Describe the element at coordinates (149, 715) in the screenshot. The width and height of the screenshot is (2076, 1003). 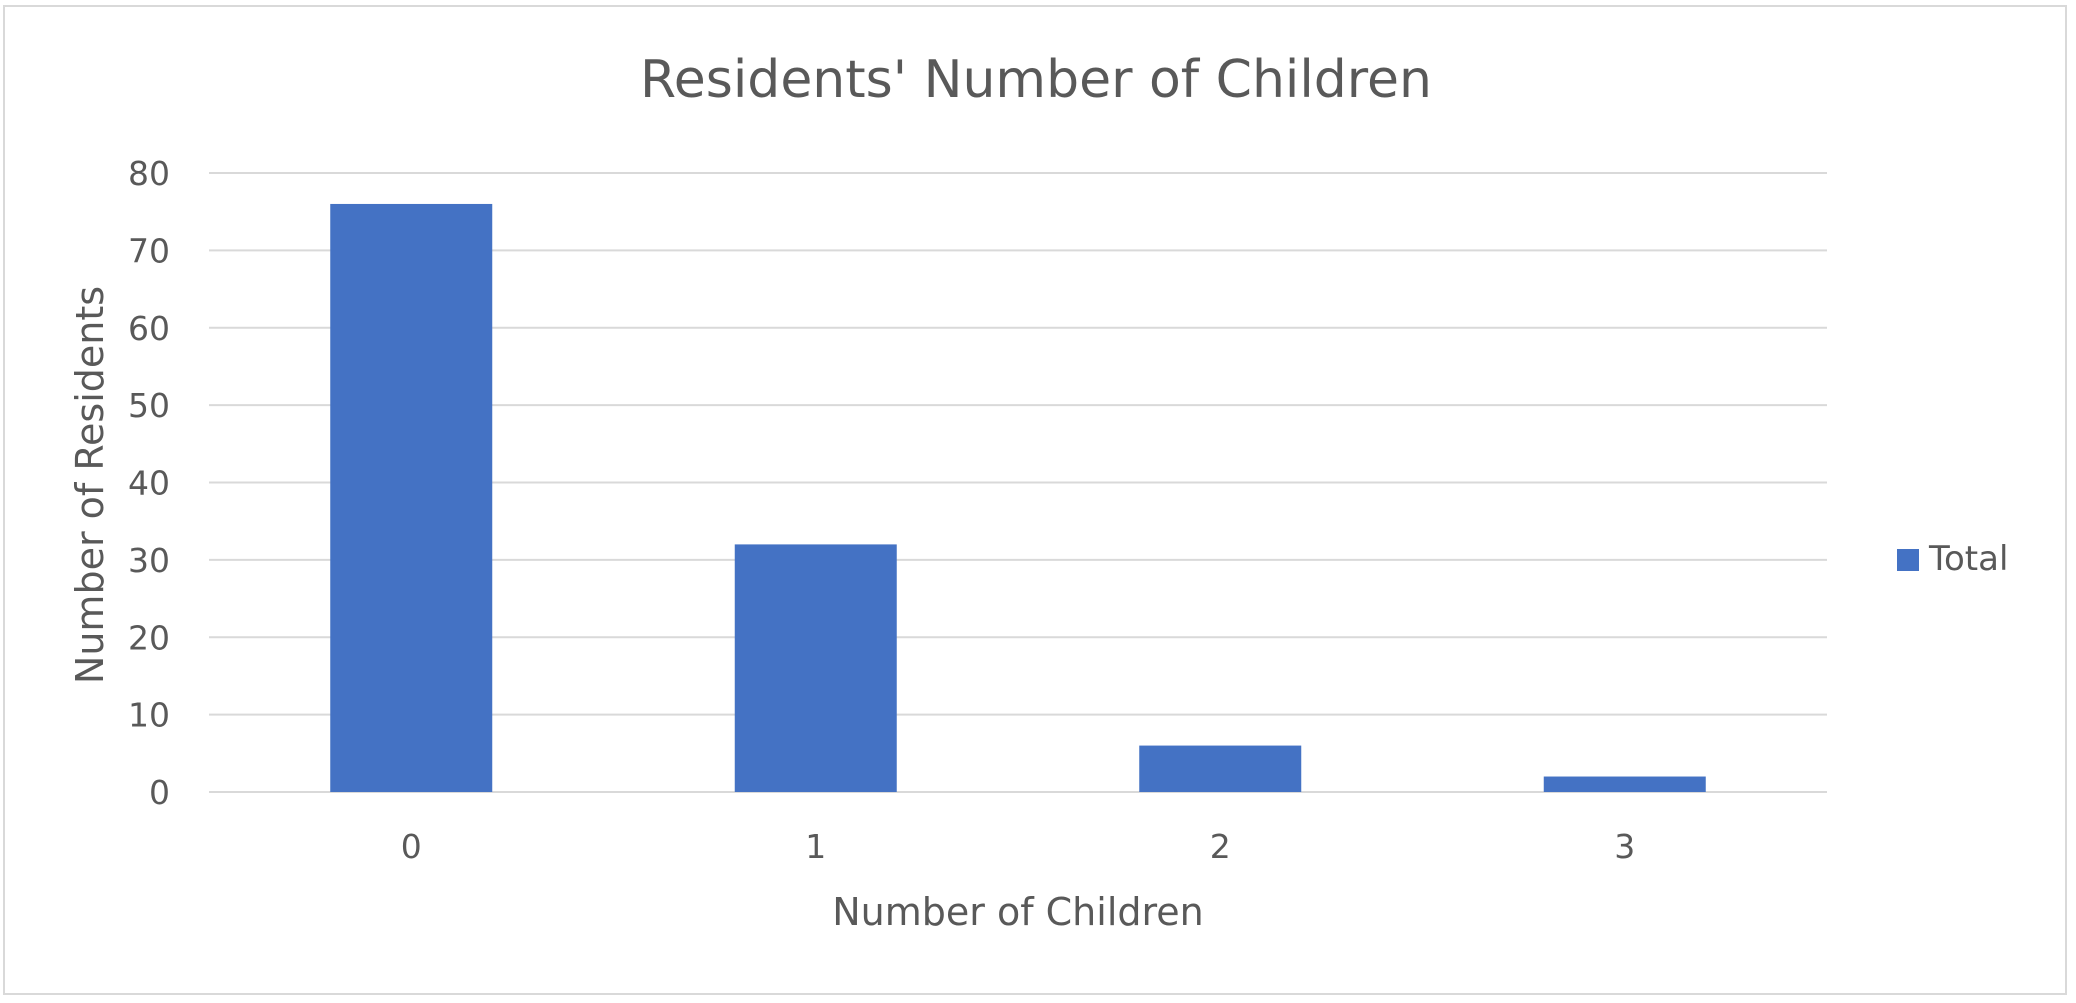
I see `y-tick-label: 10` at that location.